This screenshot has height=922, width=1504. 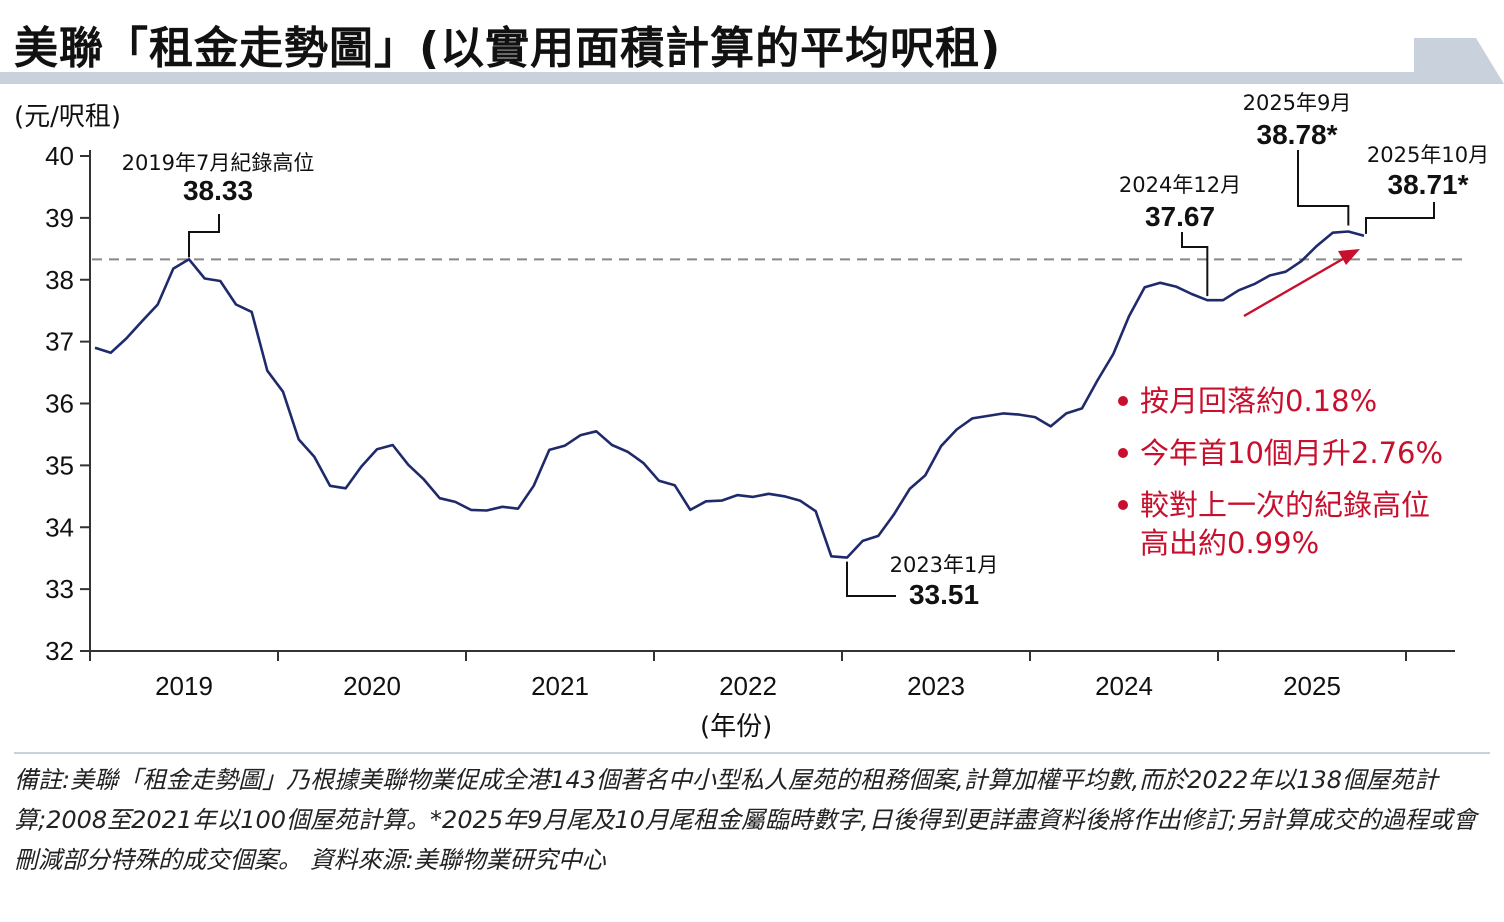 What do you see at coordinates (1230, 543) in the screenshot?
I see `note-text-cont: 高出約0.99%` at bounding box center [1230, 543].